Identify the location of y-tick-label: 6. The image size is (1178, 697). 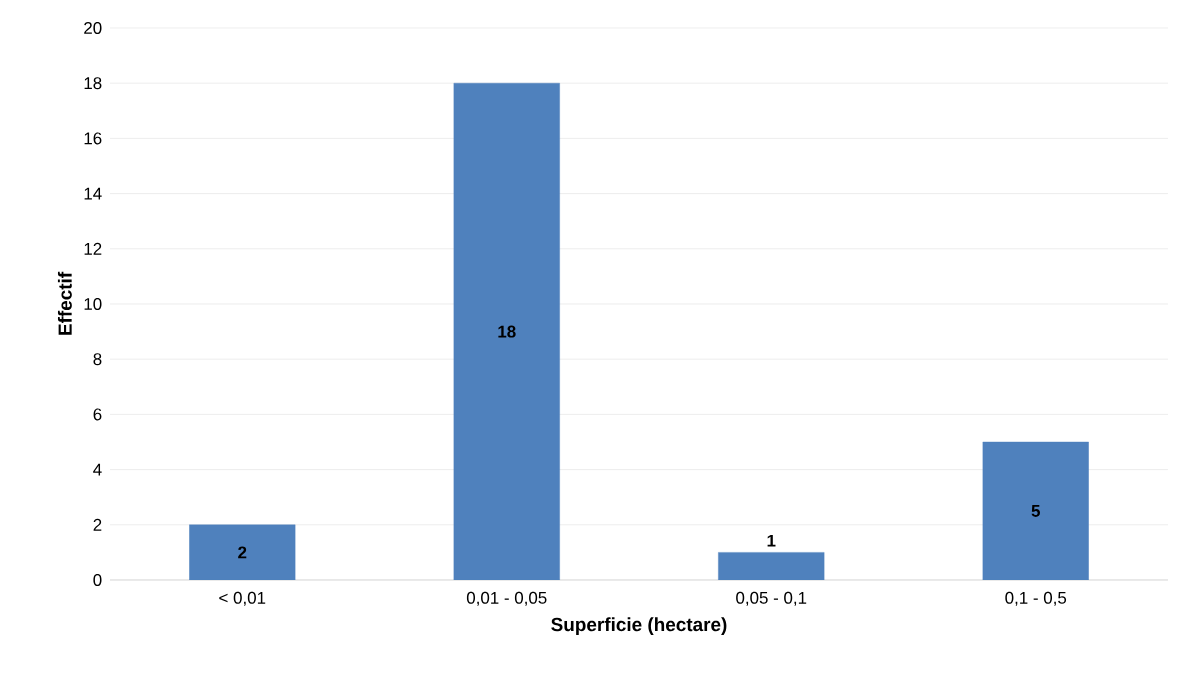
(97, 414).